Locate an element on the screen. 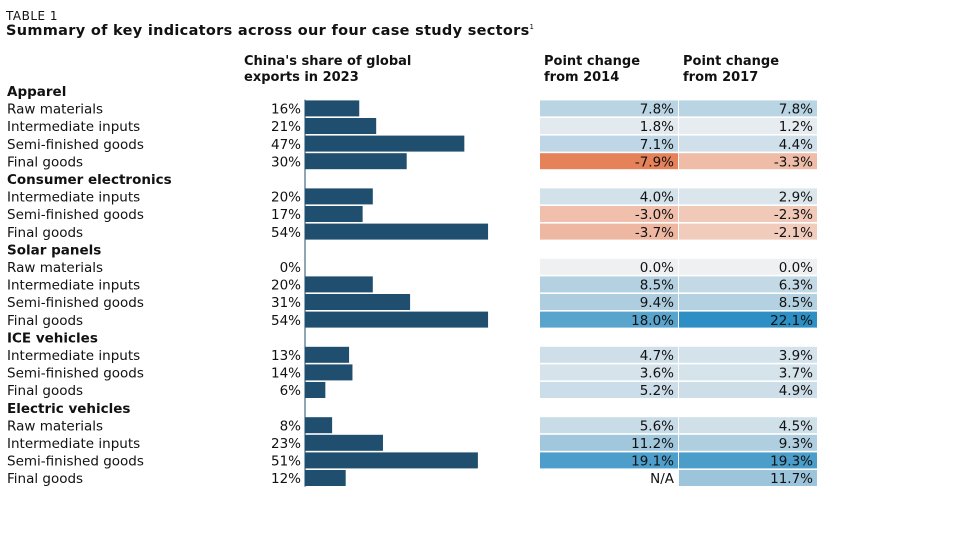 The height and width of the screenshot is (540, 960). change-2014-value: 9.4% is located at coordinates (657, 303).